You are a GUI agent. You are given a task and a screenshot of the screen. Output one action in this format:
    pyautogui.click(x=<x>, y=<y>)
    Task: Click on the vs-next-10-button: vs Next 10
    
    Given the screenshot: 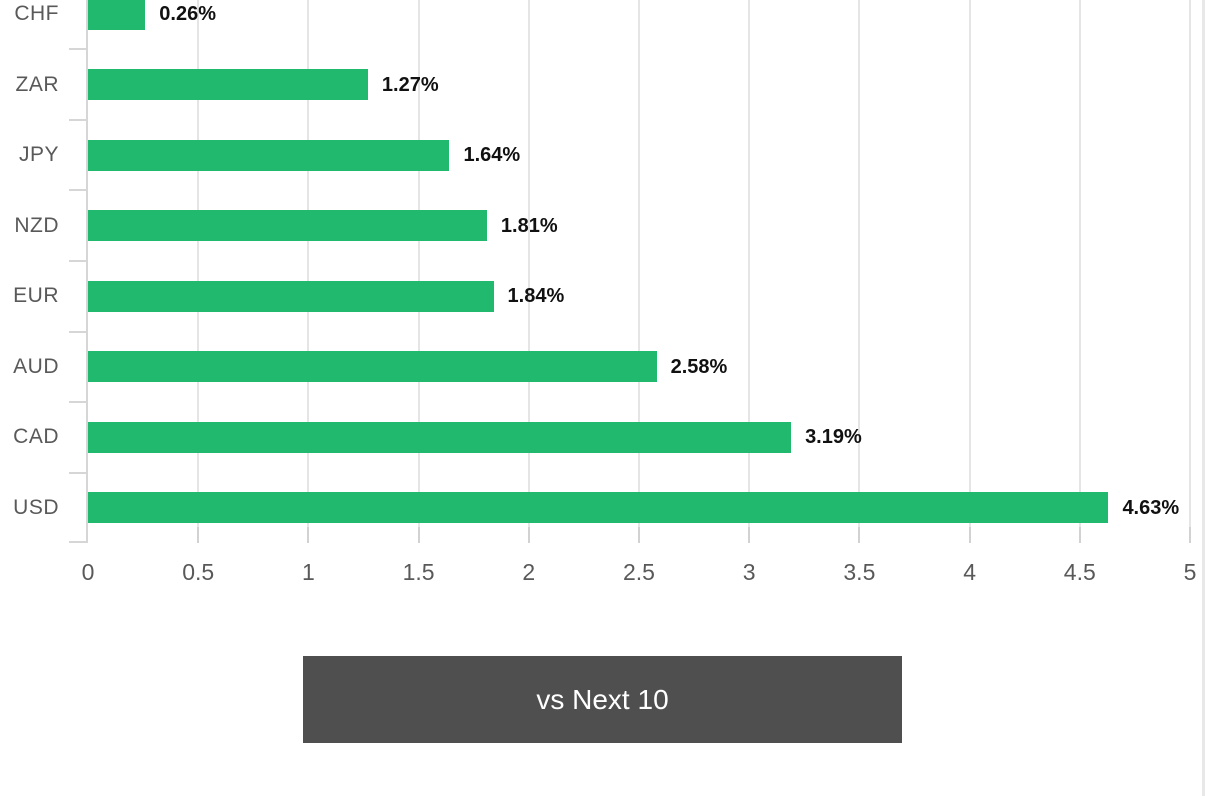 What is the action you would take?
    pyautogui.click(x=602, y=699)
    